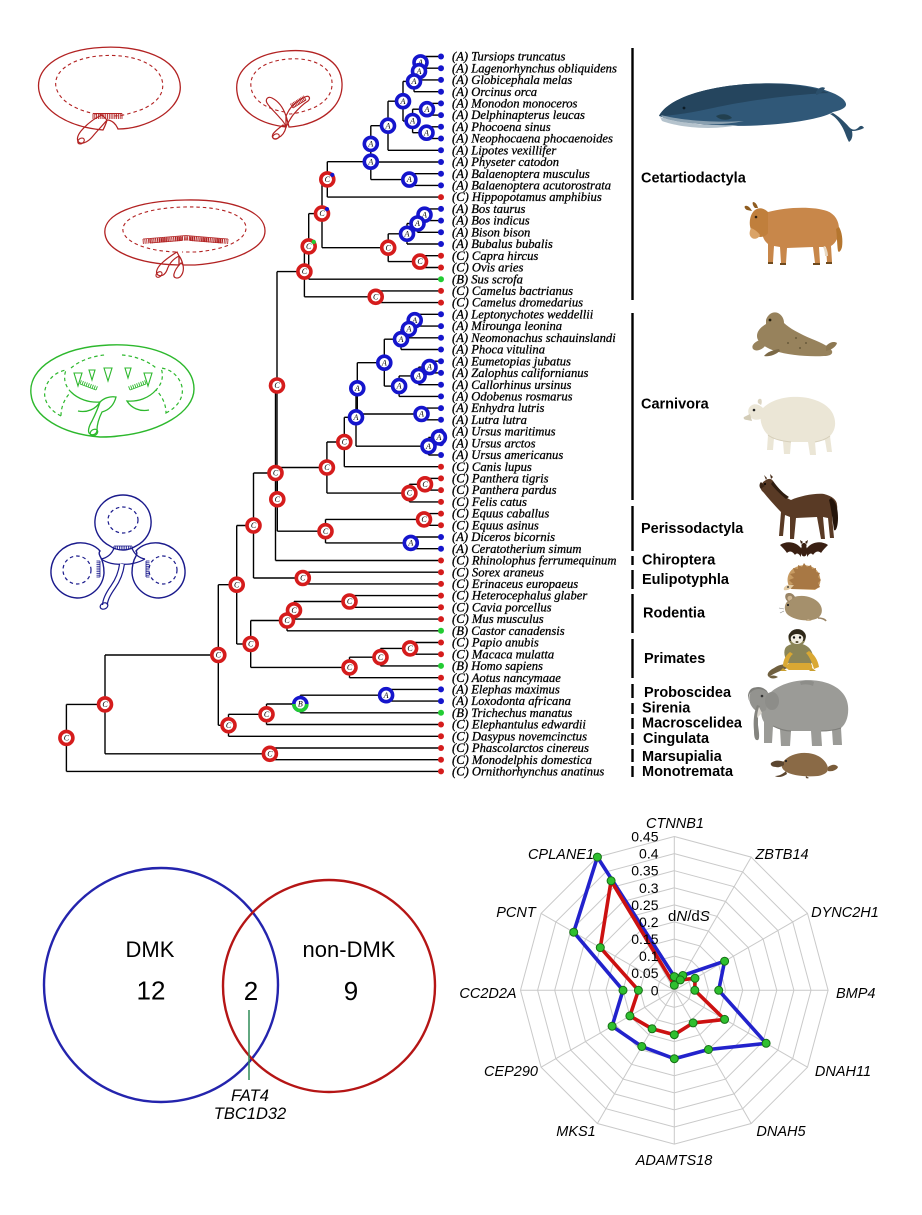  Describe the element at coordinates (694, 179) in the screenshot. I see `svg-text: Cetartiodactyla` at that location.